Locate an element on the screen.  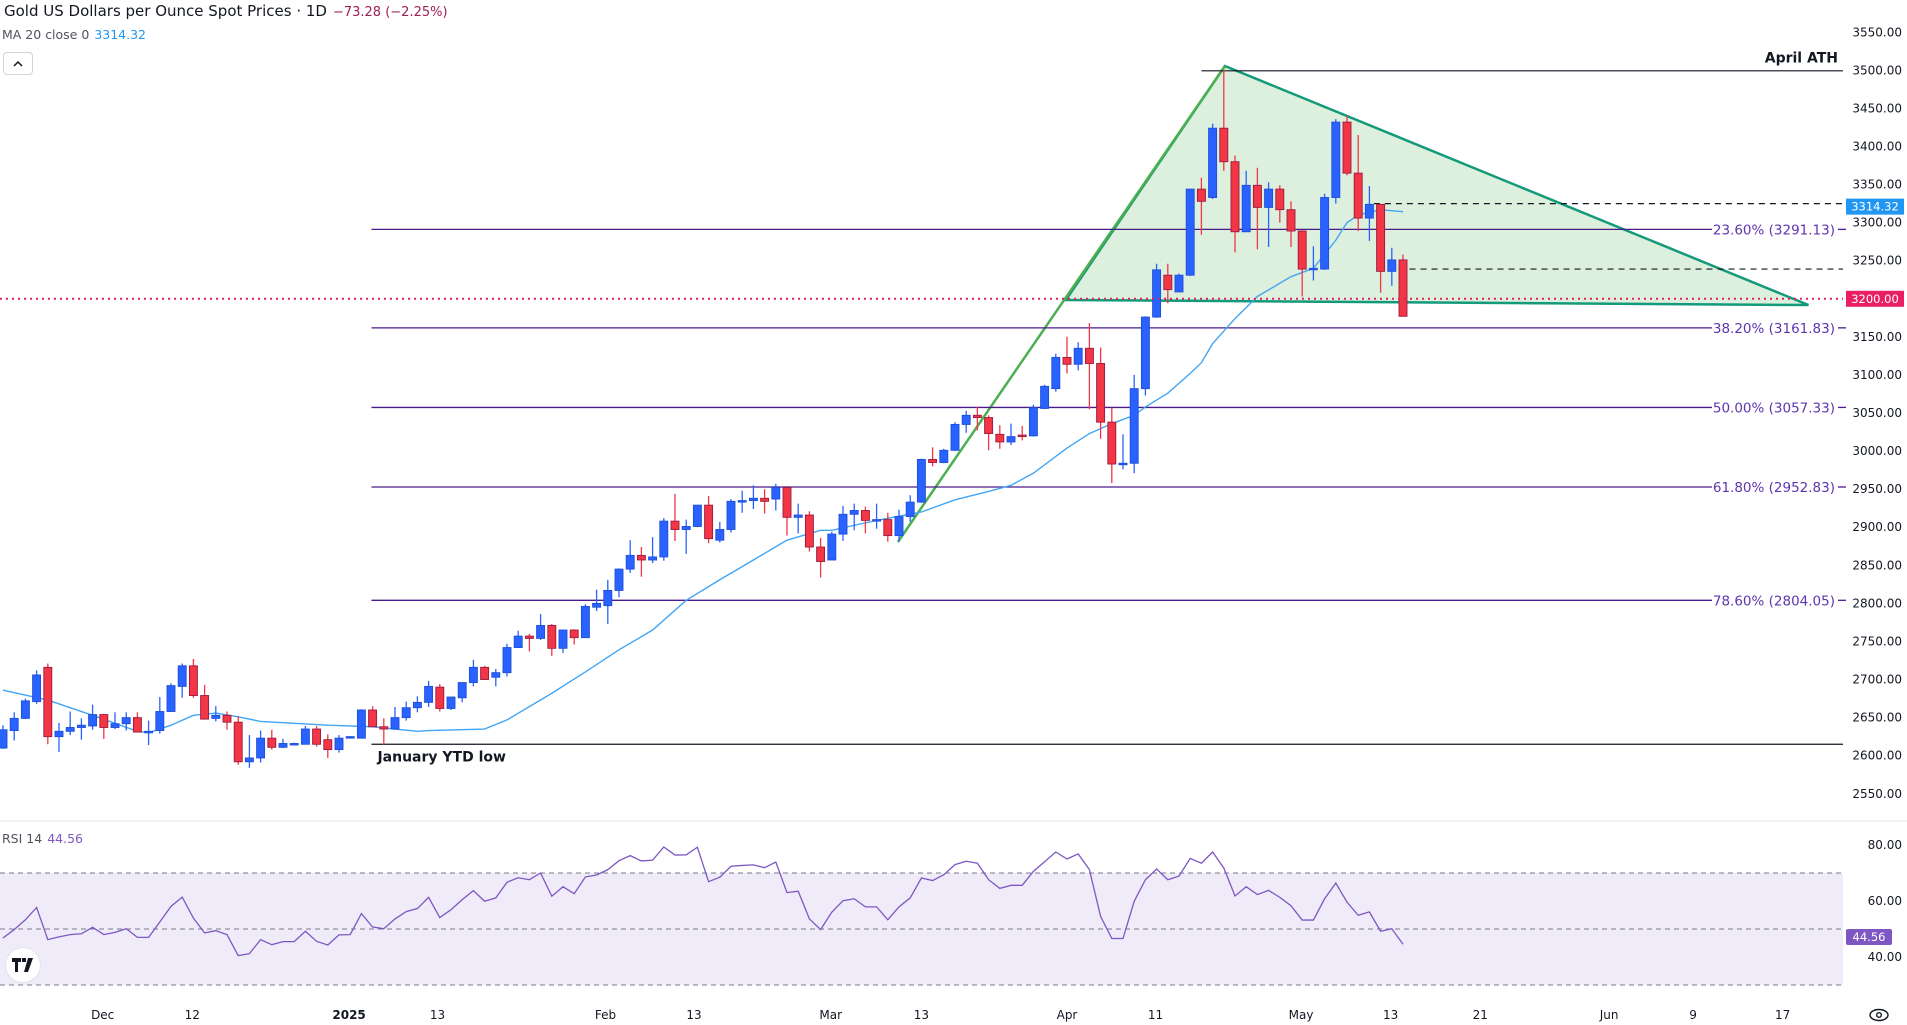
time-axis: Dec 12 2025 13 Feb 13 Mar 13 Apr 11 May 13 21 Jun 9 17 is located at coordinates (940, 1015).